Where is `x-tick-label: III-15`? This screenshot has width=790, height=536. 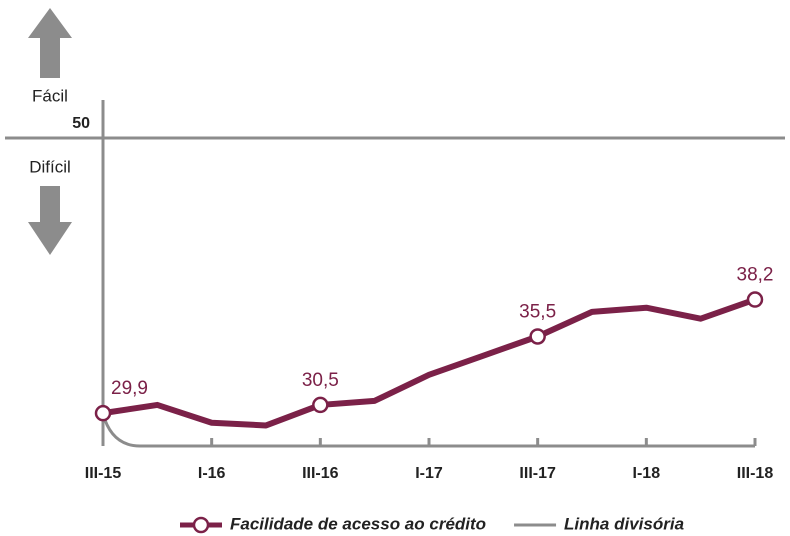 x-tick-label: III-15 is located at coordinates (103, 473).